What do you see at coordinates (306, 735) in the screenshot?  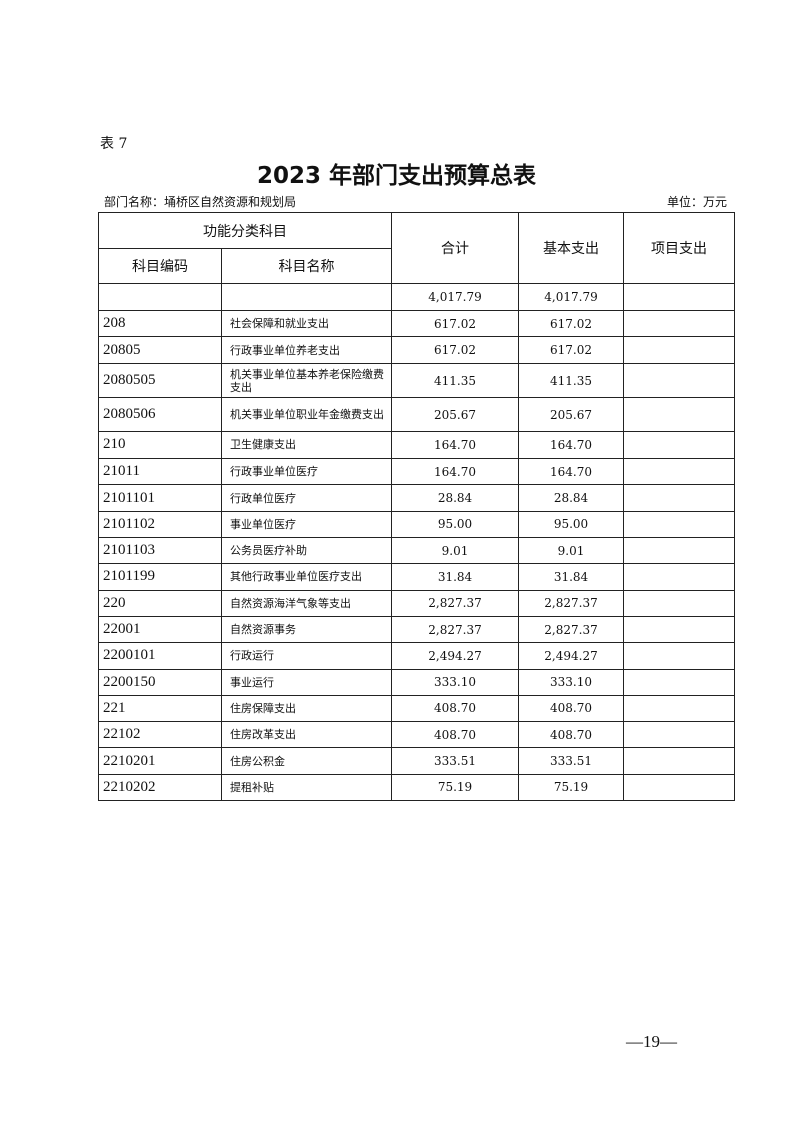 I see `cell-name: 住房改革支出` at bounding box center [306, 735].